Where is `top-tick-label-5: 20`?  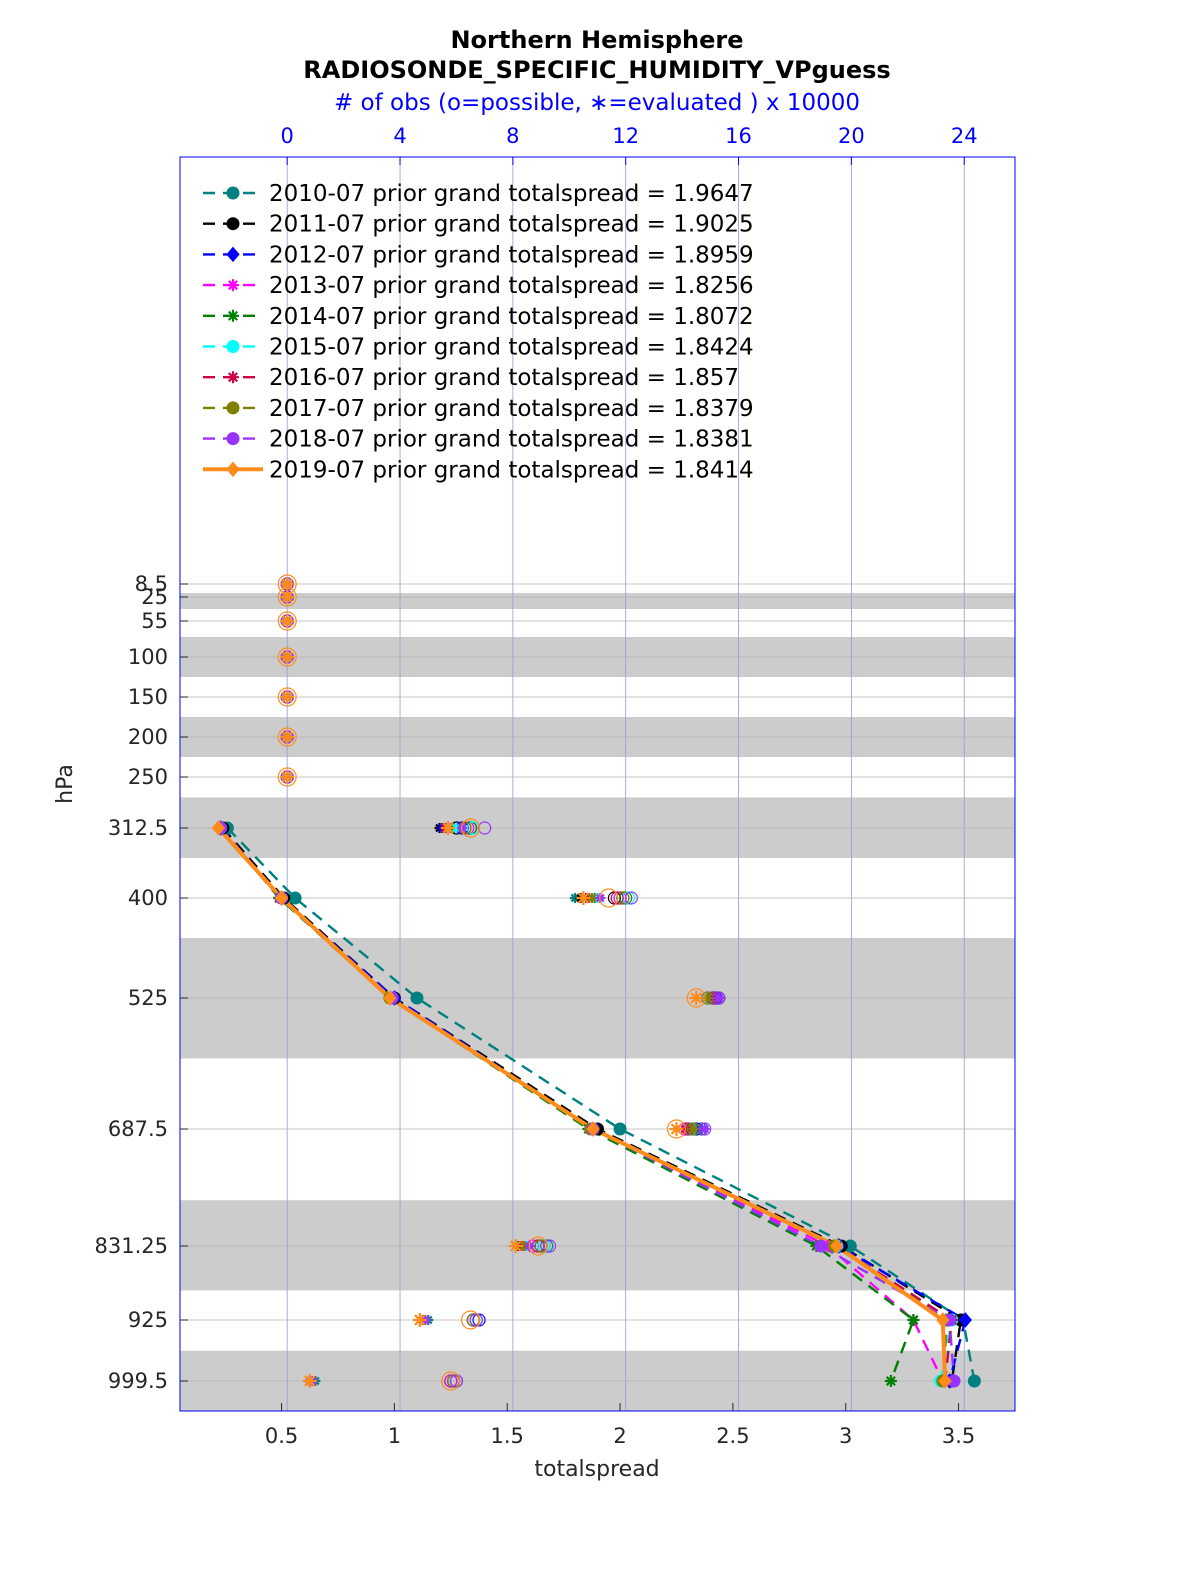
top-tick-label-5: 20 is located at coordinates (851, 136).